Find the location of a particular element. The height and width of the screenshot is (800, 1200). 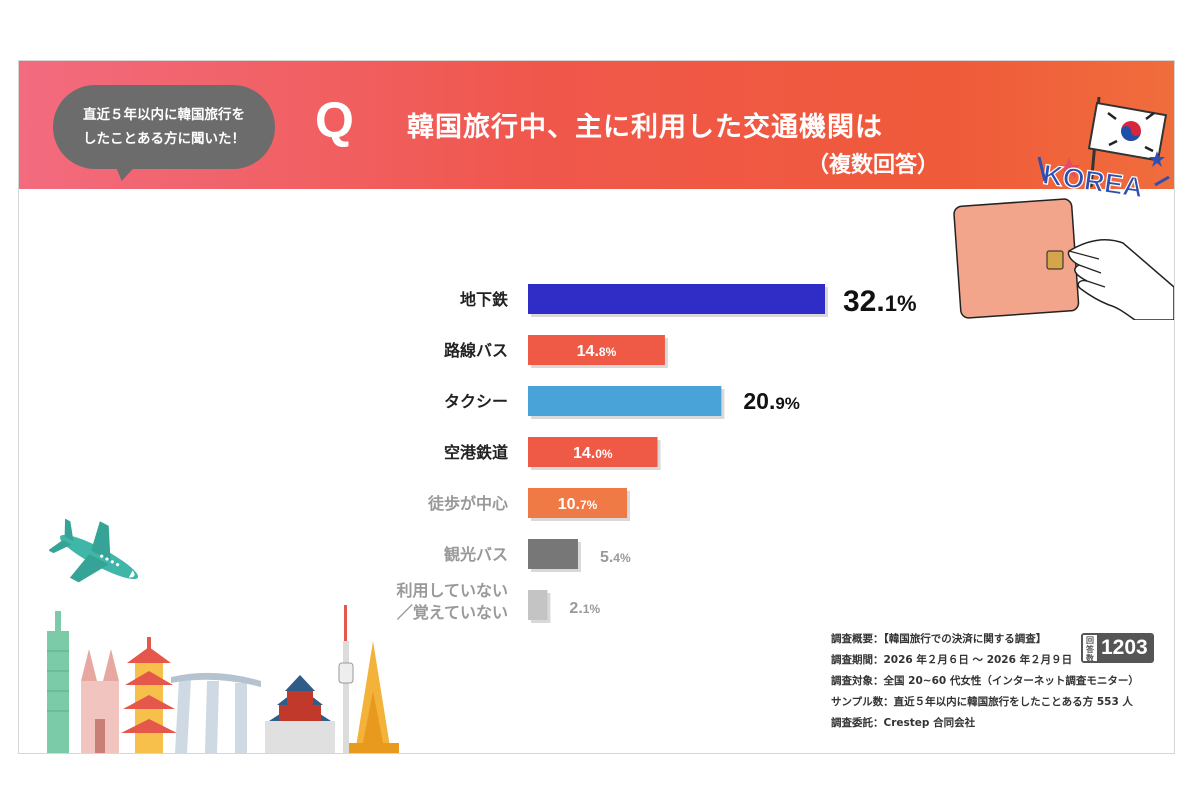

note-sample: サンプル数：直近５年以内に韓国旅行をしたことある方 553 人 is located at coordinates (982, 702).